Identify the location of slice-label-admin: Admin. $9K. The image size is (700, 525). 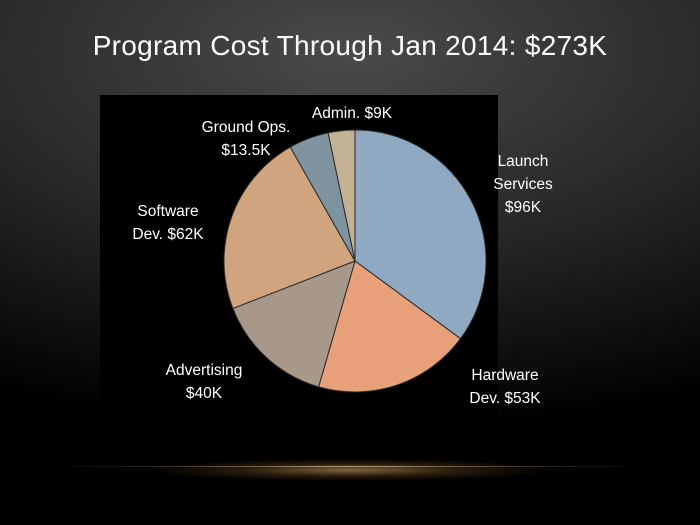
(352, 113).